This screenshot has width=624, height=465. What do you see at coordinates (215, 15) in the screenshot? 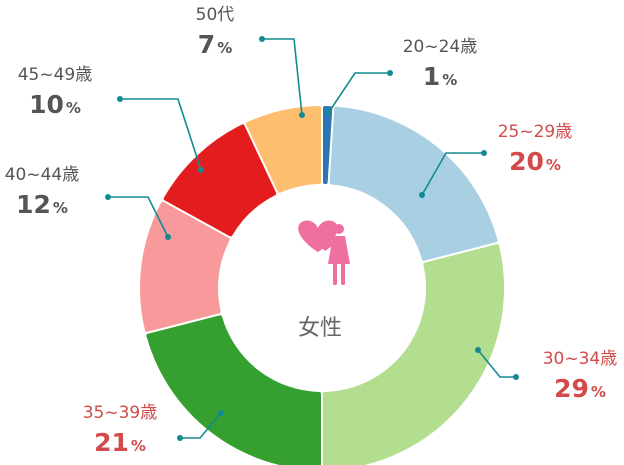
I see `category-label-7: 50代` at bounding box center [215, 15].